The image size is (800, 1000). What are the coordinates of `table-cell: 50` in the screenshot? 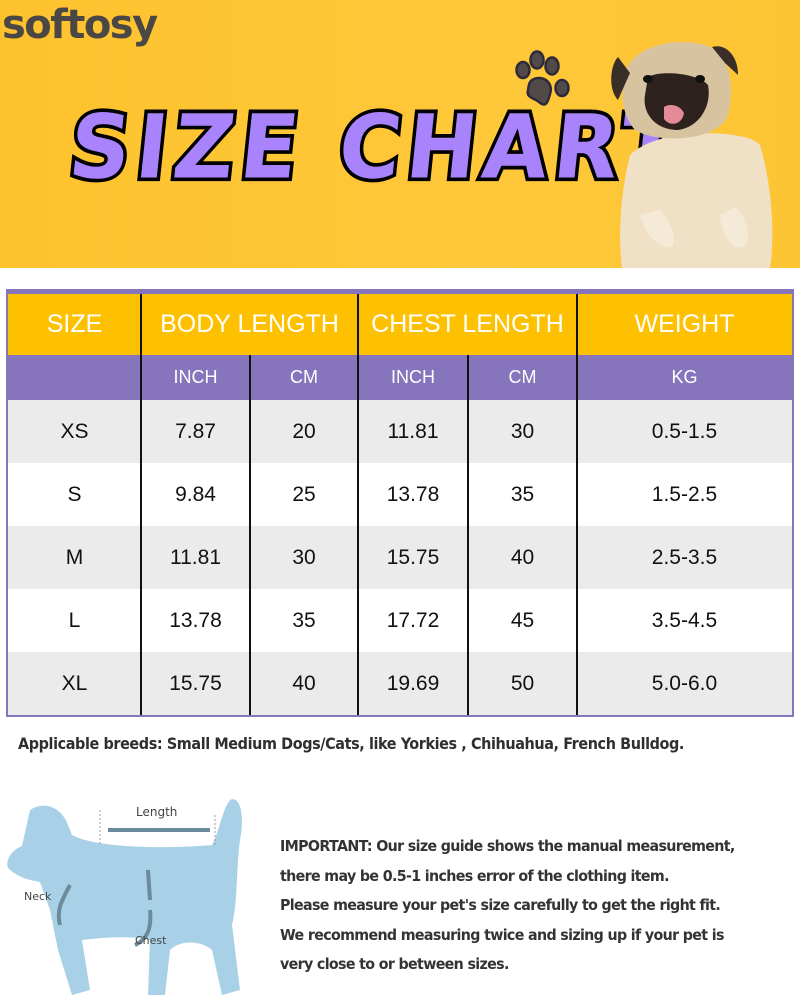 It's located at (522, 683).